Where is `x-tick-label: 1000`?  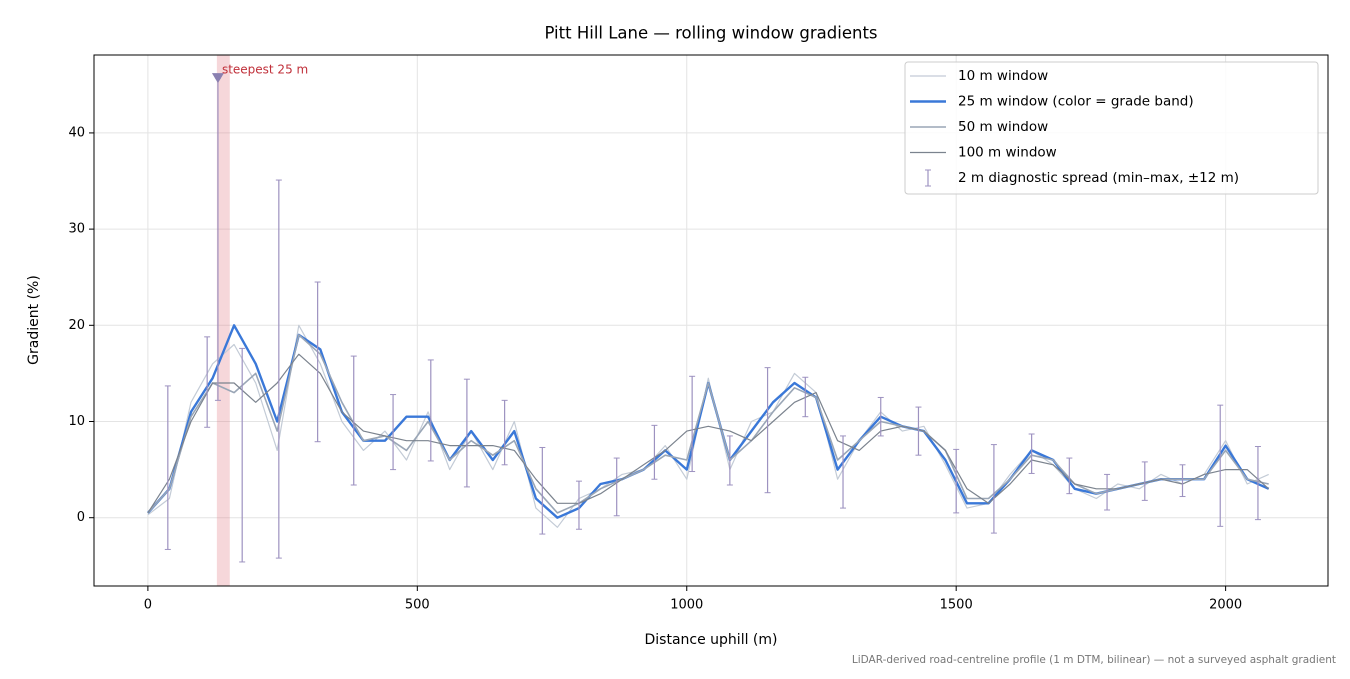
x-tick-label: 1000 is located at coordinates (686, 605).